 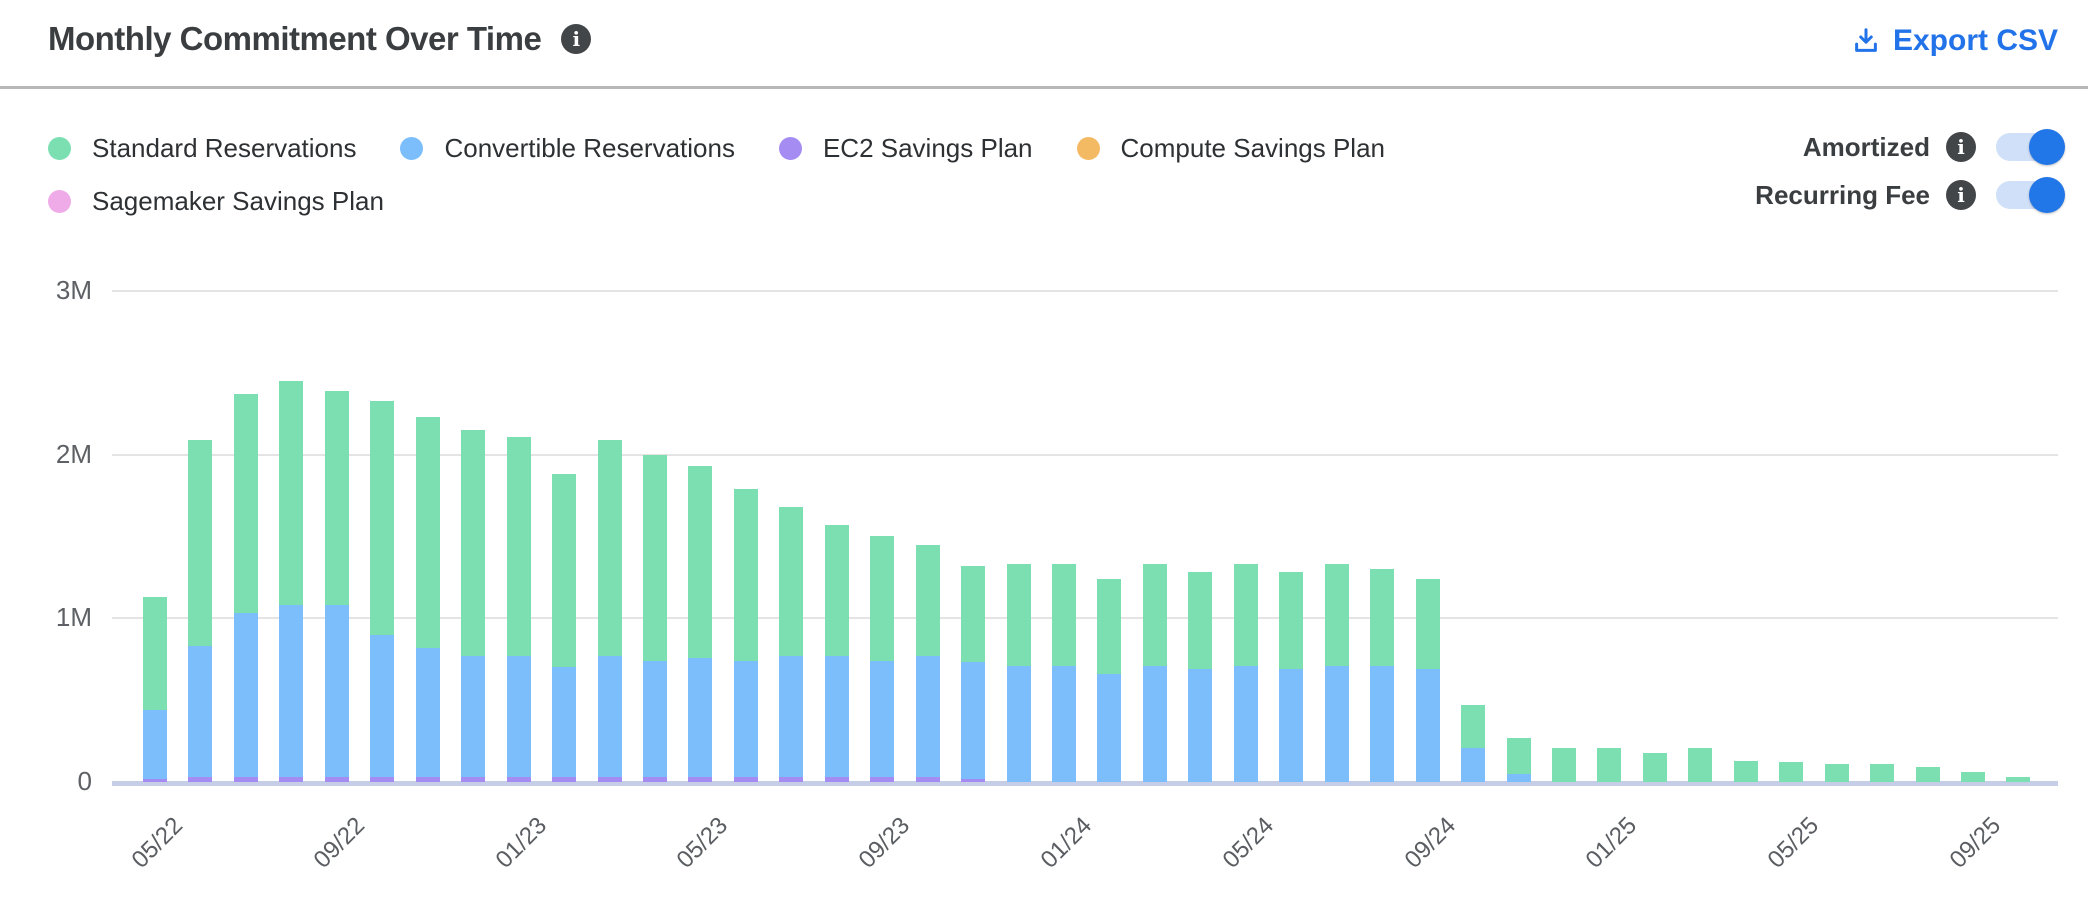 I want to click on amortized-toggle-knob, so click(x=2047, y=147).